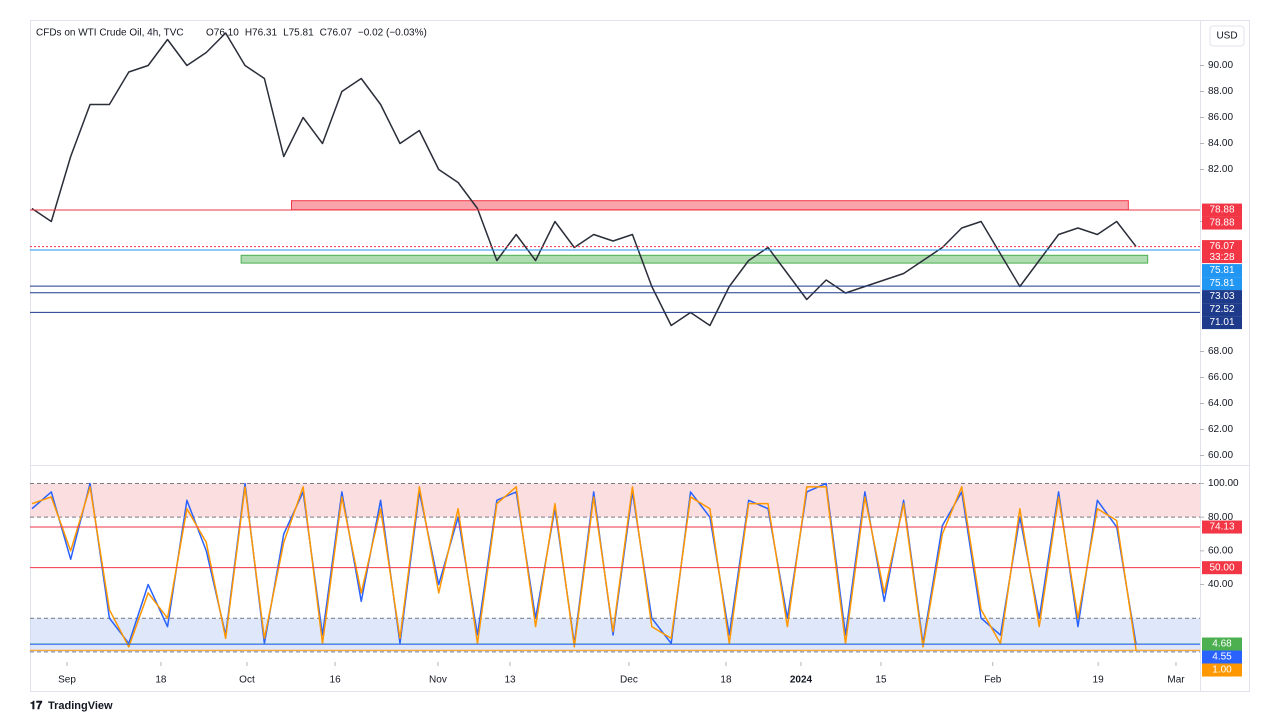  I want to click on x-tick-label: 2024, so click(801, 680).